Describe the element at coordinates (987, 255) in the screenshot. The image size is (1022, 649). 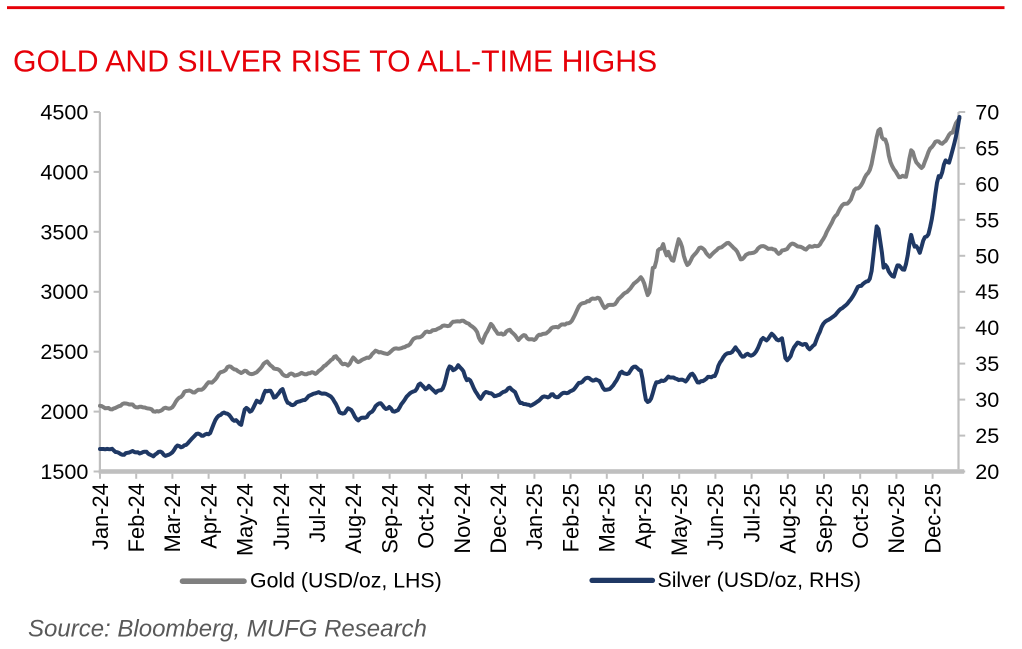
I see `svg-text: 50` at that location.